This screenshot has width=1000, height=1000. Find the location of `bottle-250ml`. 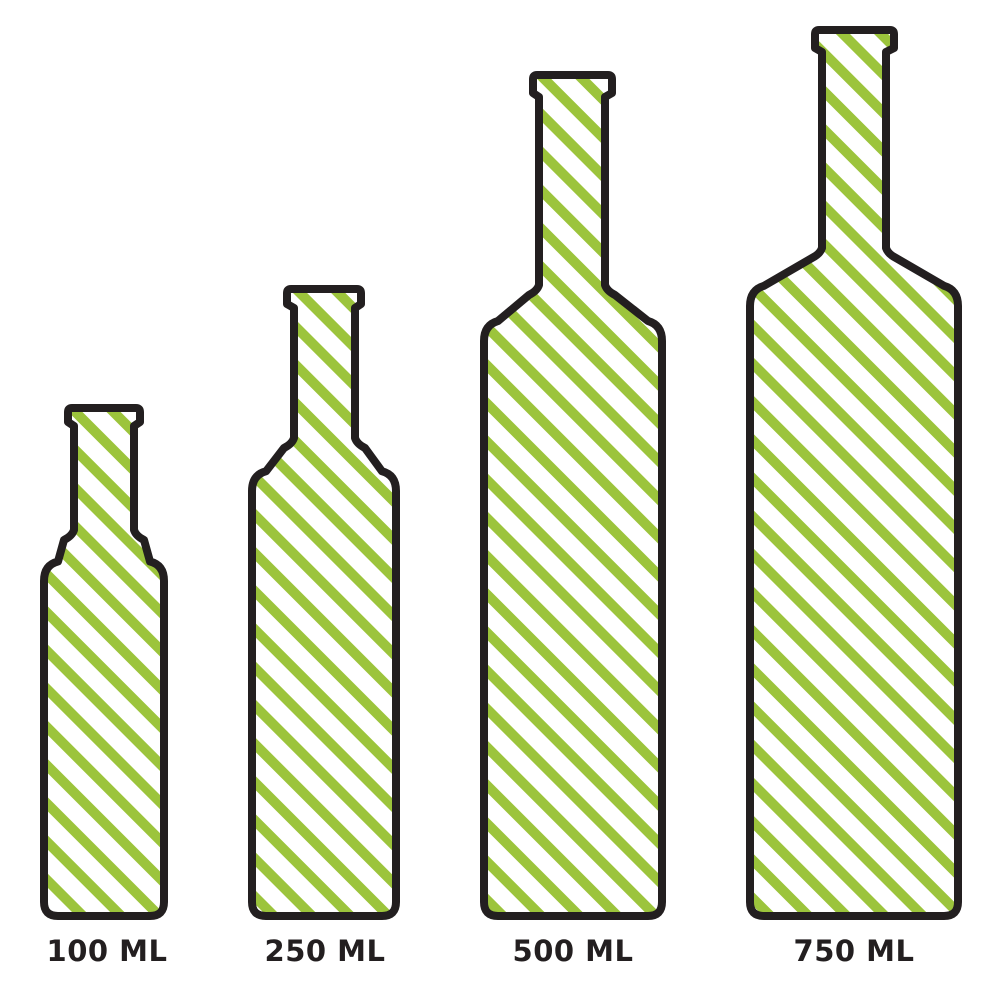

bottle-250ml is located at coordinates (324, 602).